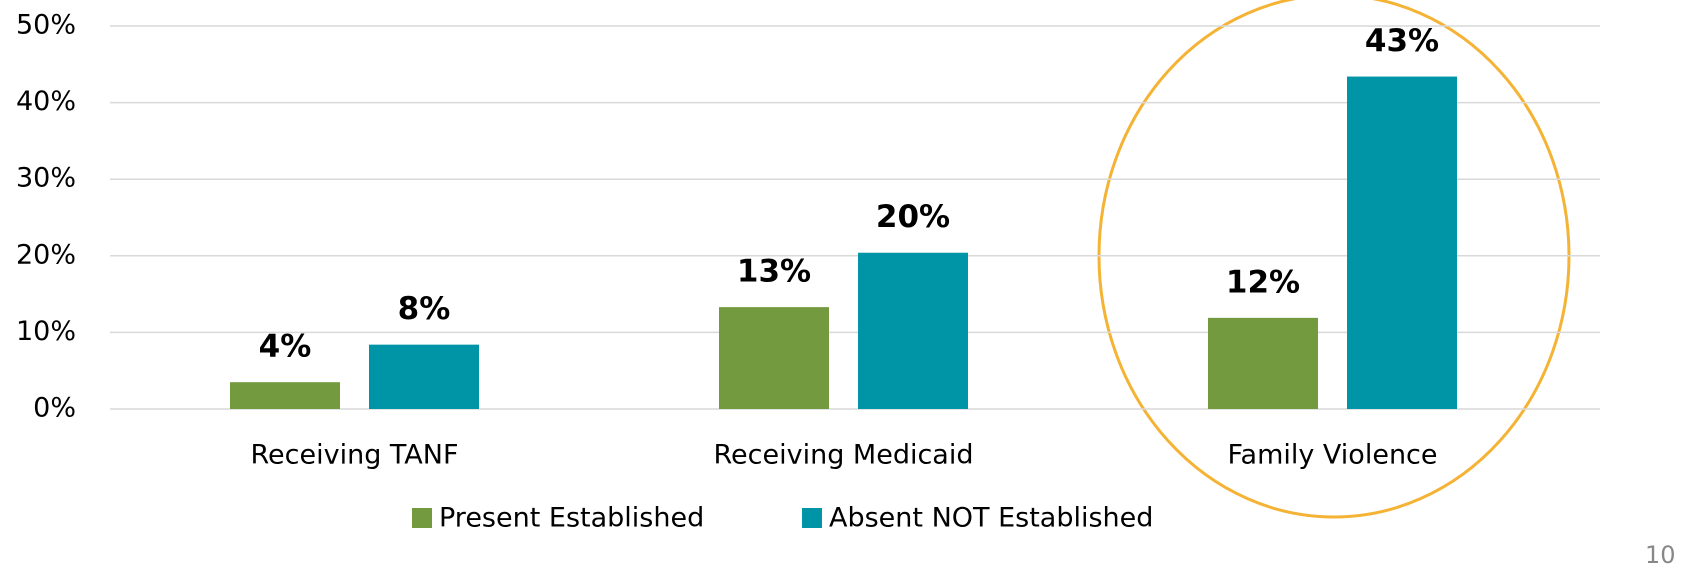 This screenshot has height=572, width=1683. What do you see at coordinates (354, 455) in the screenshot?
I see `x-tick-label: Receiving TANF` at bounding box center [354, 455].